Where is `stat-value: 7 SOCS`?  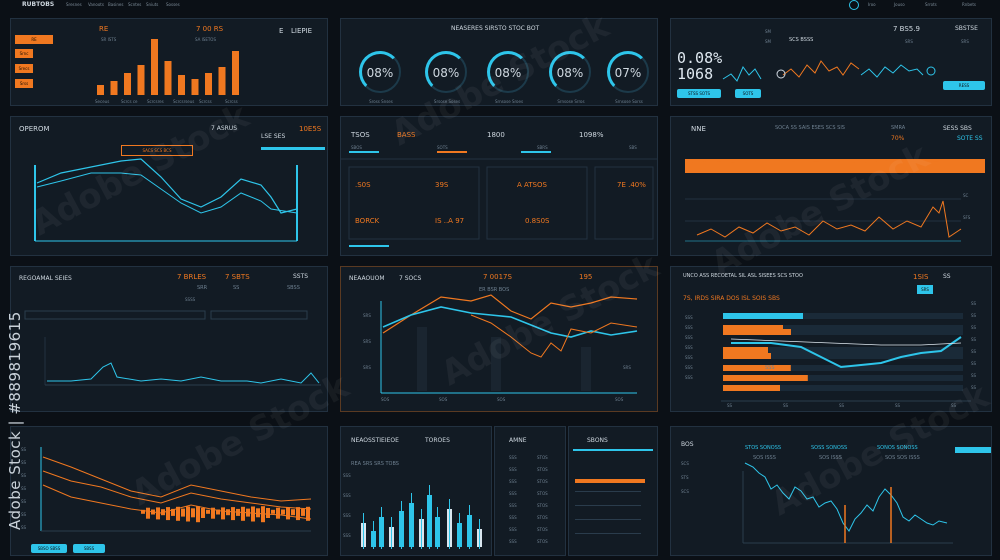
stat-value: 7 SOCS is located at coordinates (410, 278).